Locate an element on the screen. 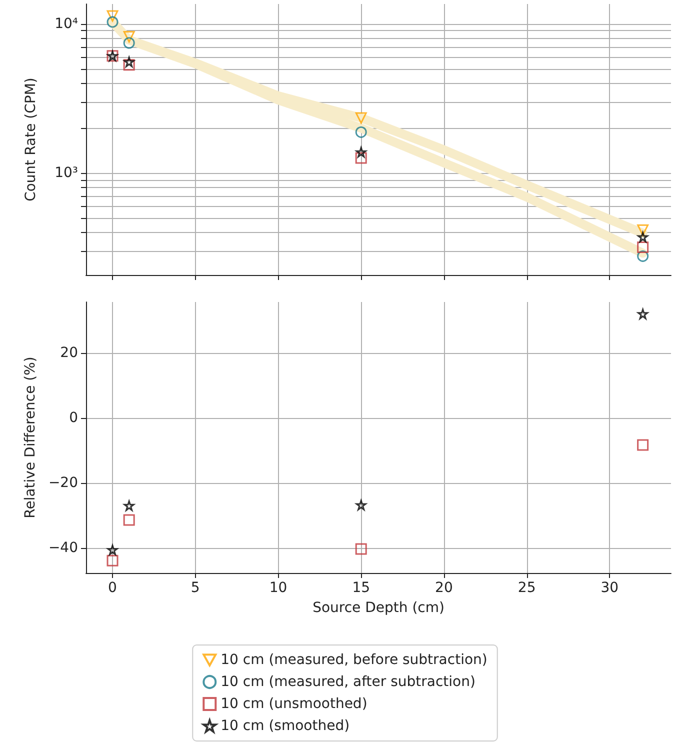  y-tick-label: −40 is located at coordinates (63, 548).